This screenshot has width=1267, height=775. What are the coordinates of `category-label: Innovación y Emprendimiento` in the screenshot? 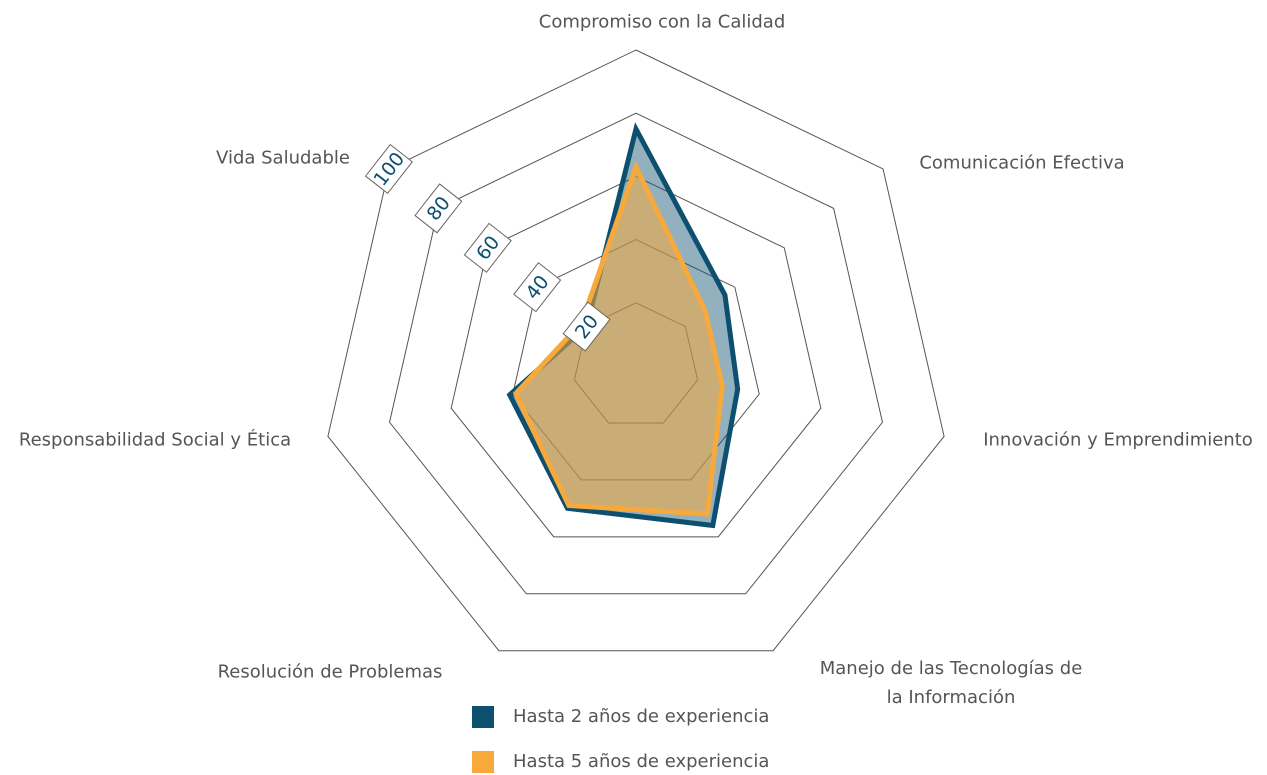 It's located at (1118, 440).